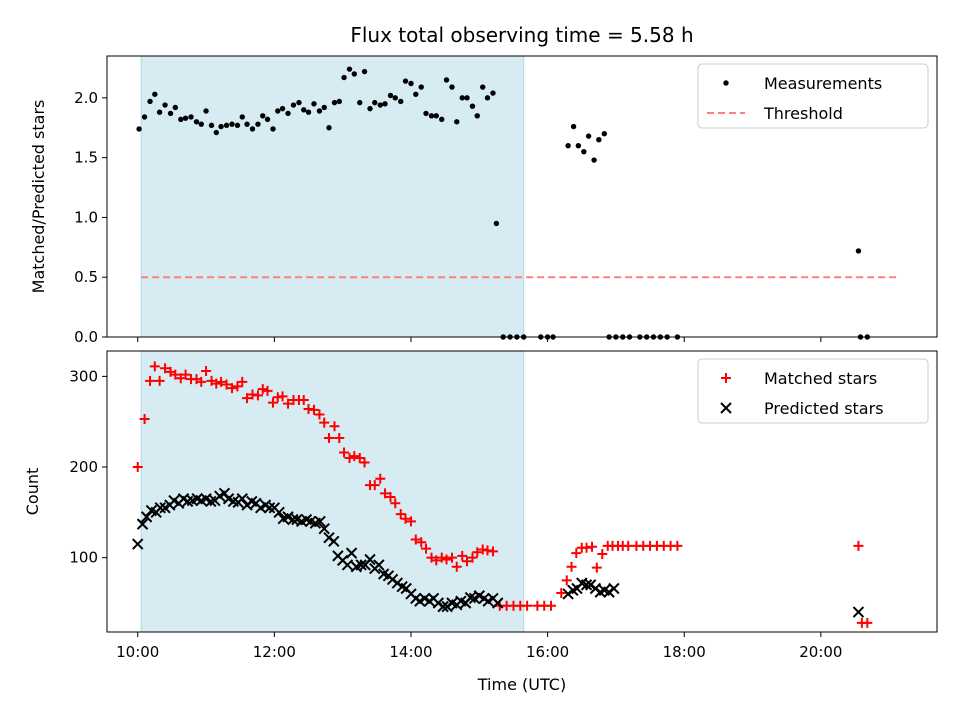  Describe the element at coordinates (86, 98) in the screenshot. I see `y-tick-label: 2.0` at that location.